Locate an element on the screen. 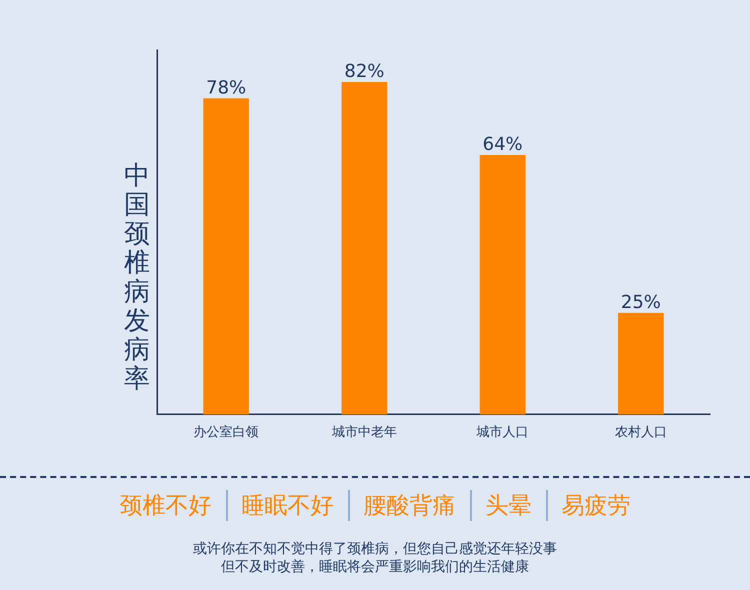 This screenshot has width=750, height=590. text: 头晕 is located at coordinates (508, 505).